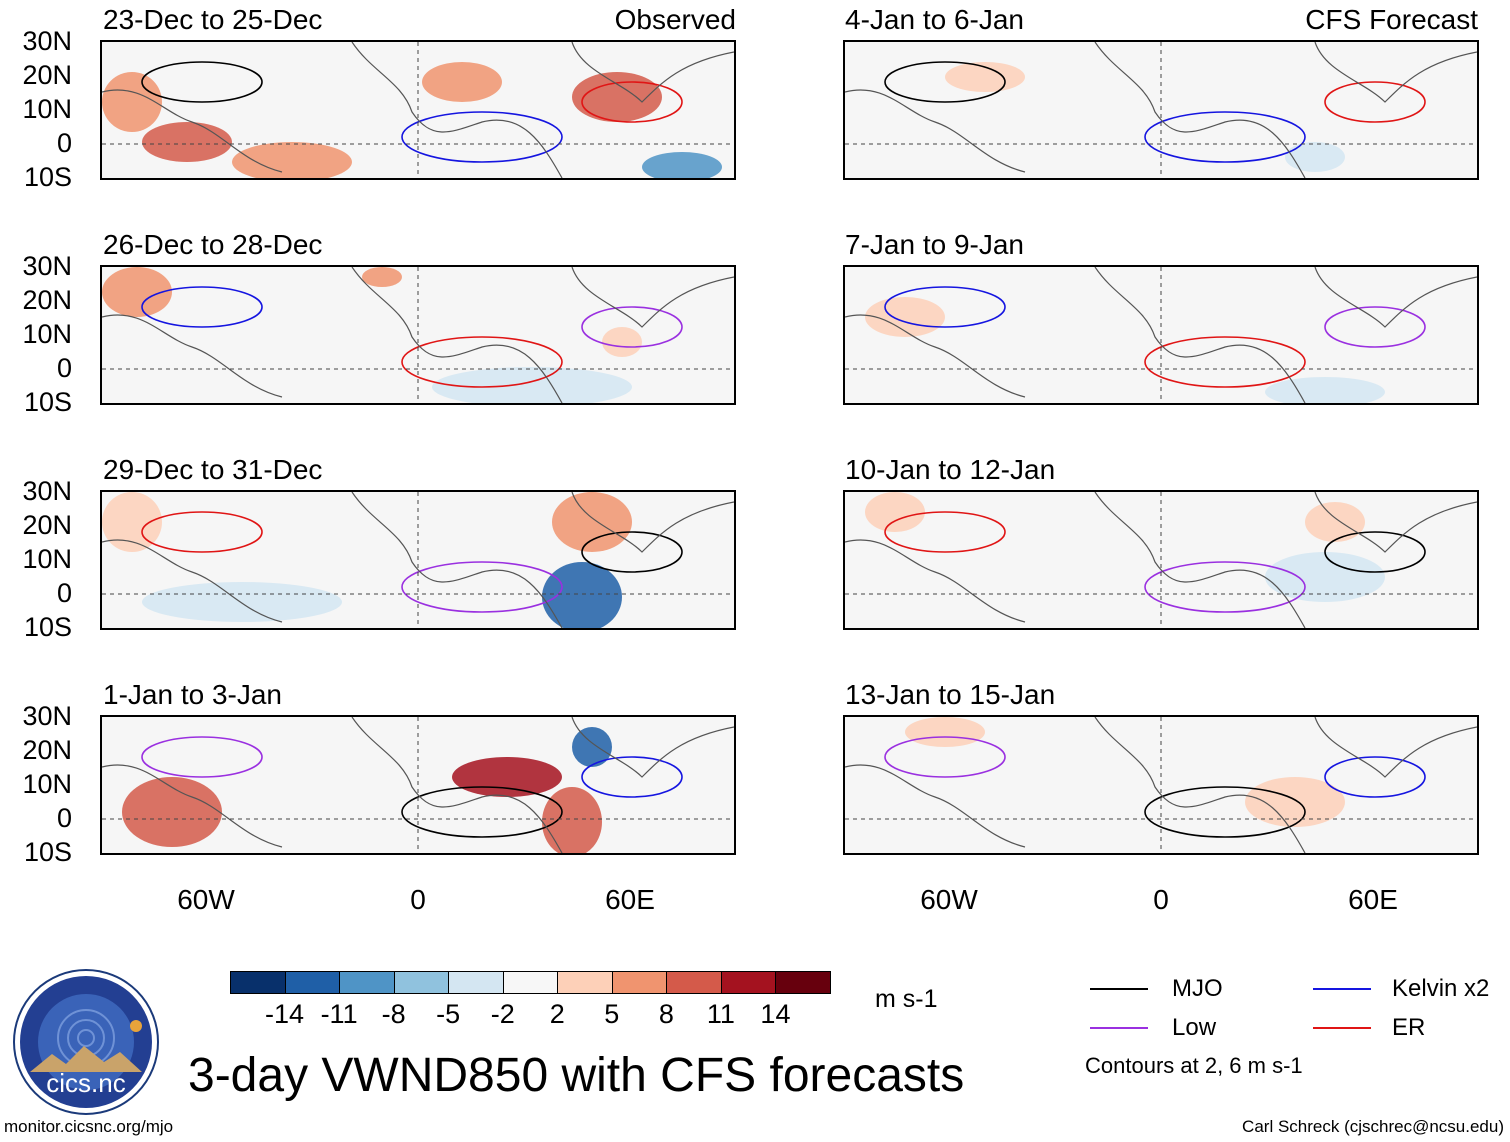  Describe the element at coordinates (89, 1126) in the screenshot. I see `website-link: monitor.cicsnc.org/mjo` at that location.